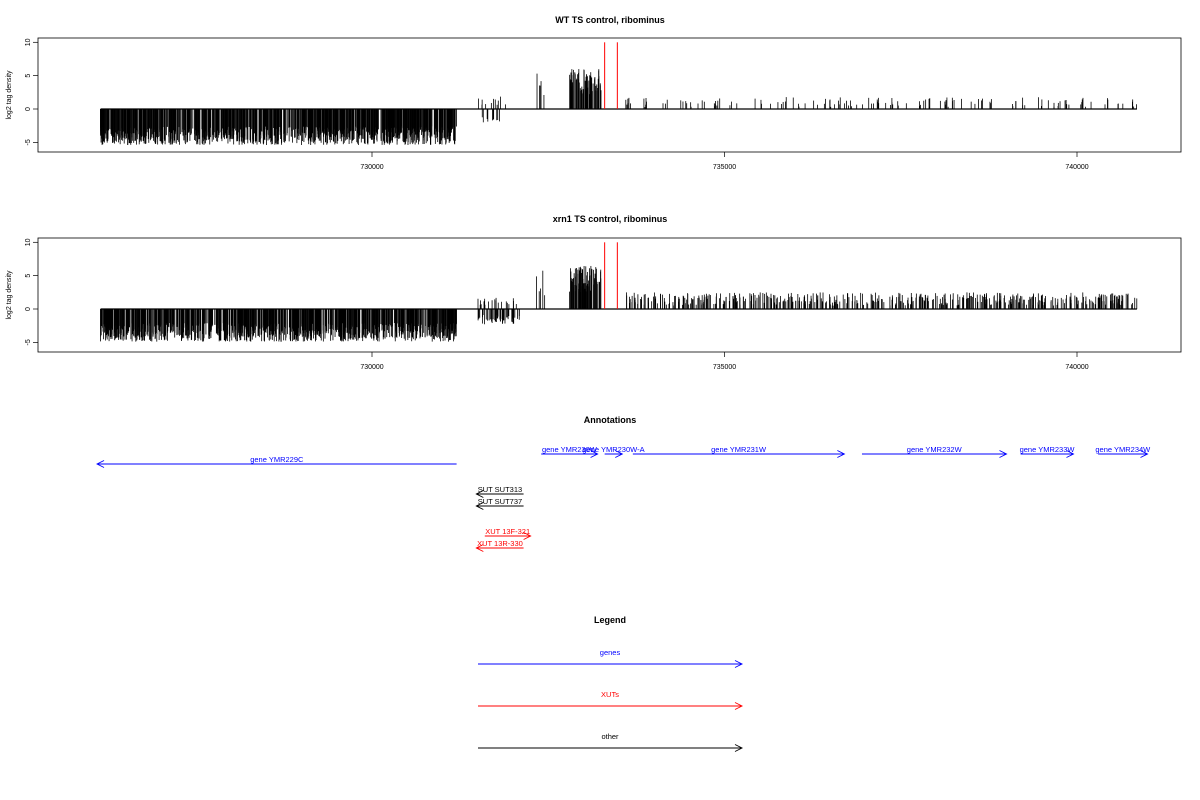 Image resolution: width=1200 pixels, height=800 pixels. What do you see at coordinates (739, 449) in the screenshot?
I see `annotation-label: gene YMR231W` at bounding box center [739, 449].